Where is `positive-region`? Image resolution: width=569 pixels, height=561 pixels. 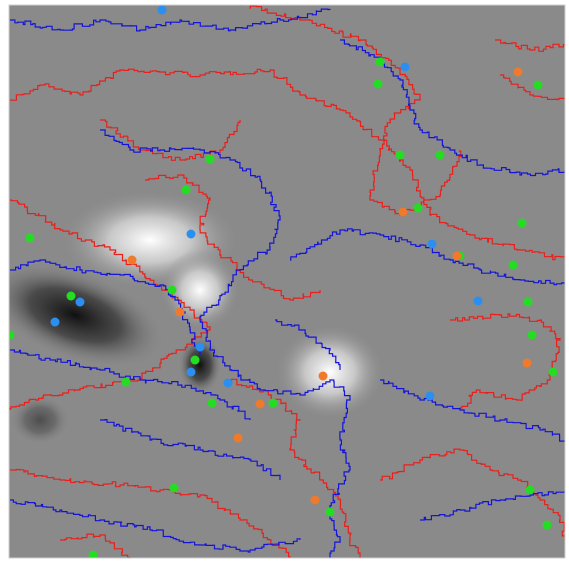 positive-region is located at coordinates (330, 372).